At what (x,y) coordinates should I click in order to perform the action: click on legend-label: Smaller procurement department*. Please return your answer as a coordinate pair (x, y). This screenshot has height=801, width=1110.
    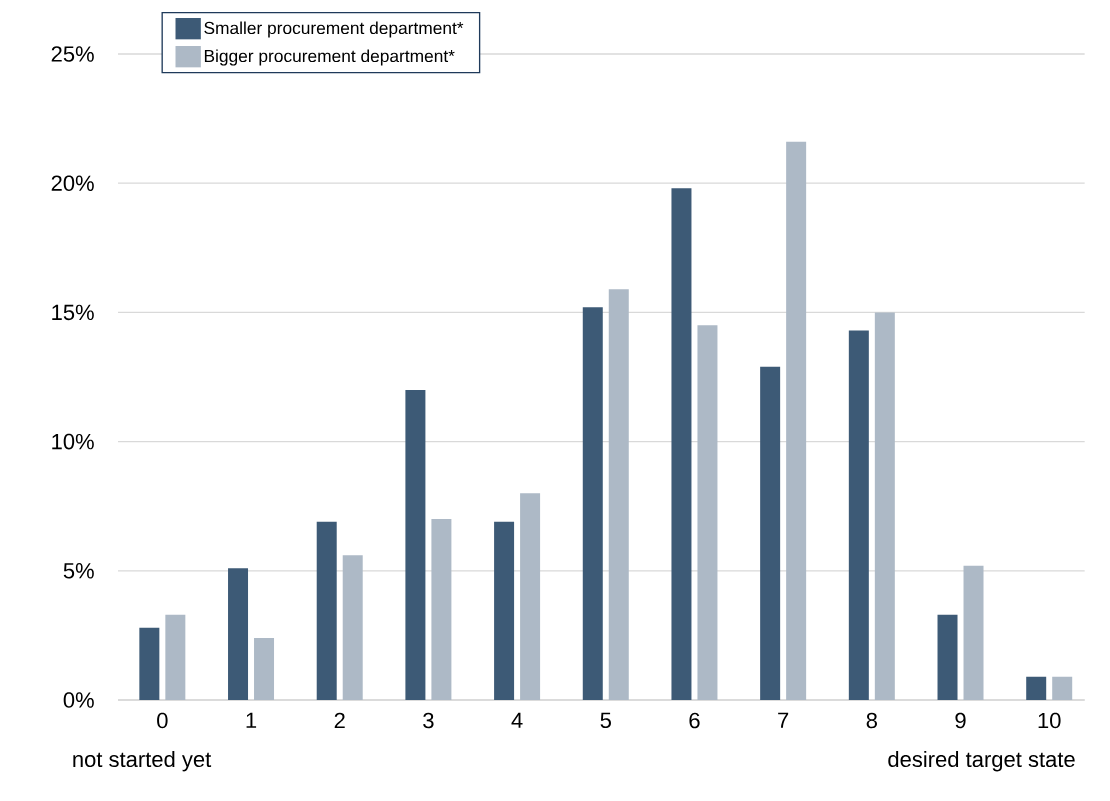
    Looking at the image, I should click on (334, 29).